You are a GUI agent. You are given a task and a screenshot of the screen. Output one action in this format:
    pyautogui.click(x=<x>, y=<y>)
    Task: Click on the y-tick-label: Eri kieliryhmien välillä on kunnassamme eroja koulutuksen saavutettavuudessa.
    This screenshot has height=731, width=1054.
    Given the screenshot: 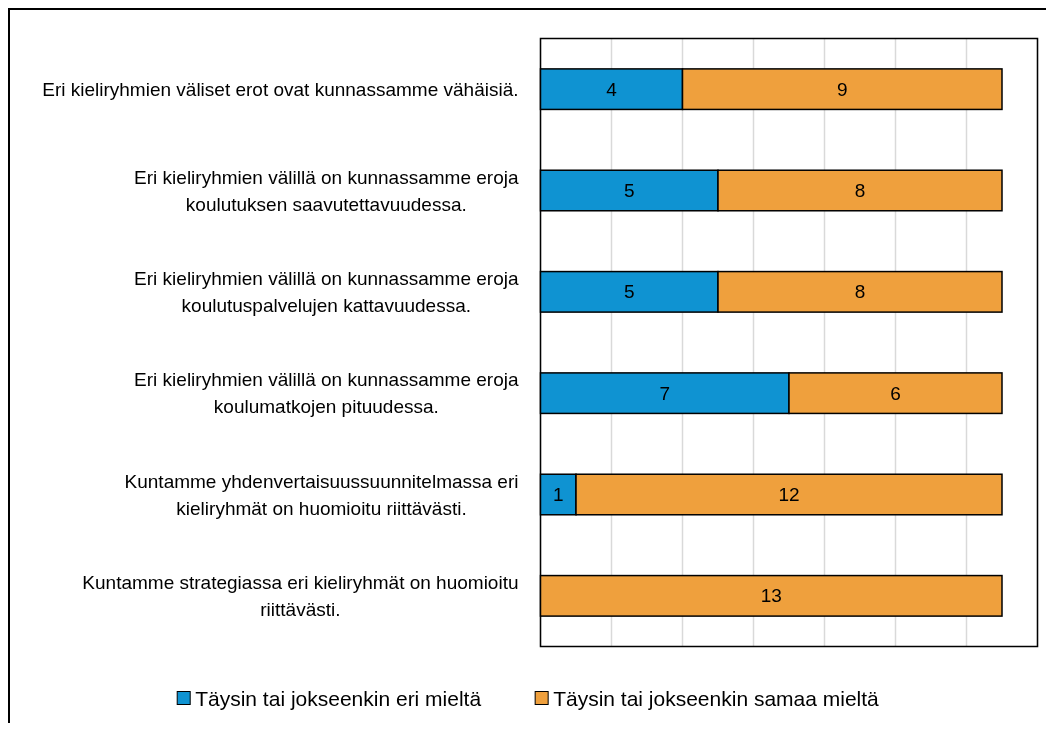 What is the action you would take?
    pyautogui.click(x=326, y=190)
    